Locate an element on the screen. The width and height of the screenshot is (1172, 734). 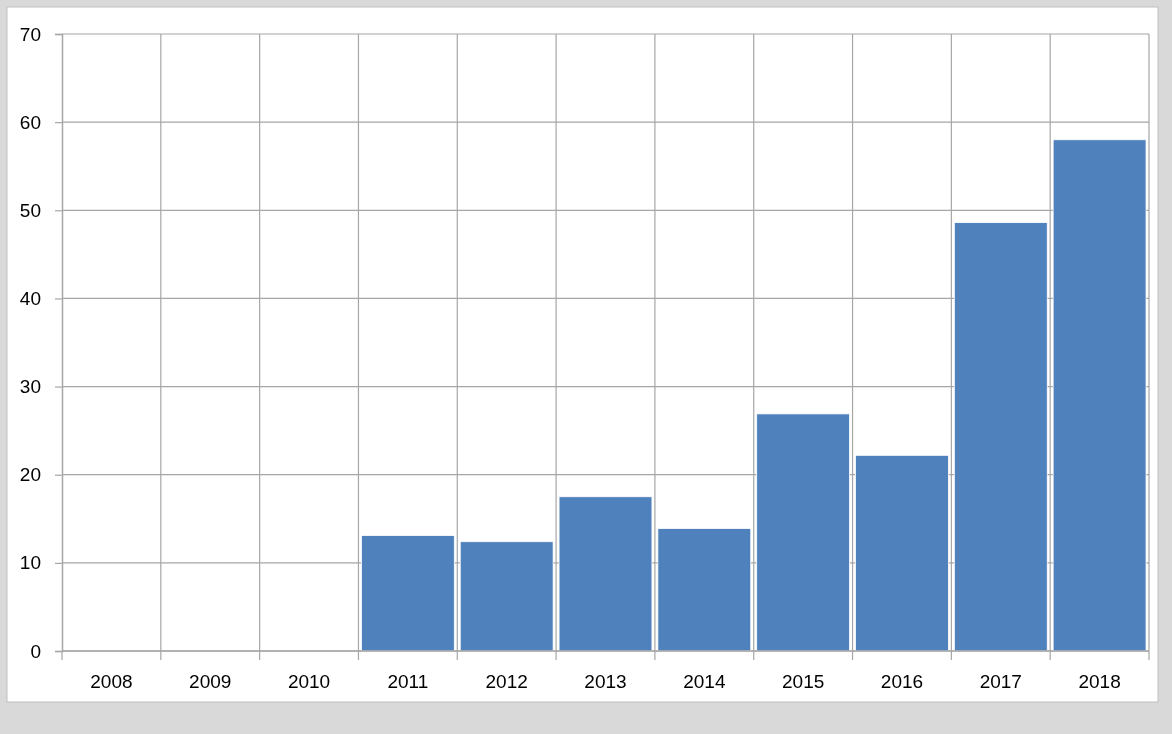
x-tick-label: 2009 is located at coordinates (210, 682).